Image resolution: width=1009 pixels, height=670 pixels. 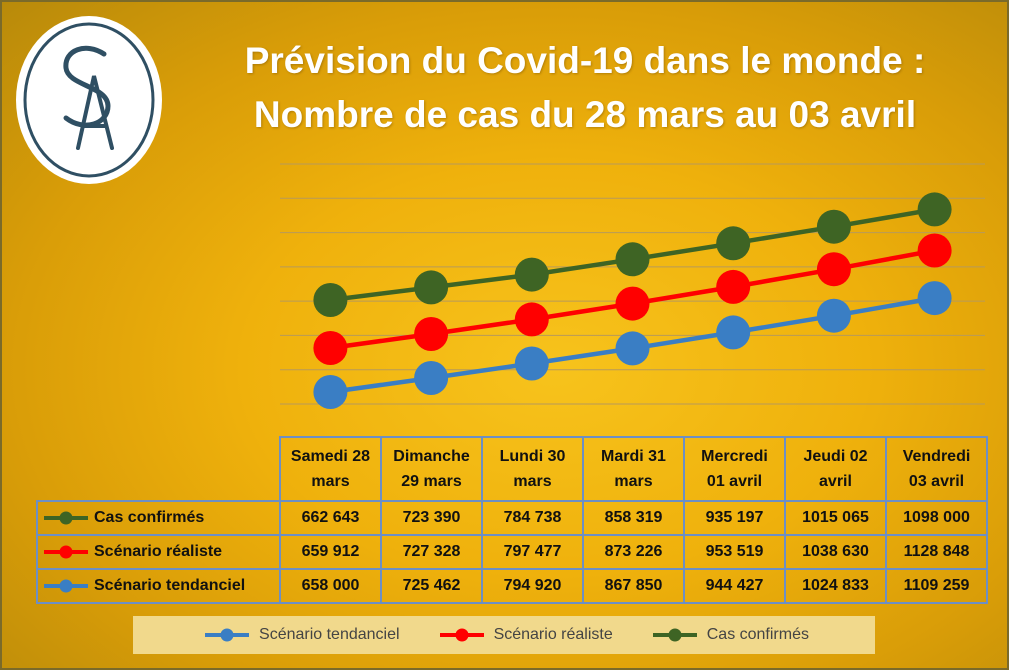 What do you see at coordinates (330, 469) in the screenshot?
I see `table-category-header: Samedi 28 mars` at bounding box center [330, 469].